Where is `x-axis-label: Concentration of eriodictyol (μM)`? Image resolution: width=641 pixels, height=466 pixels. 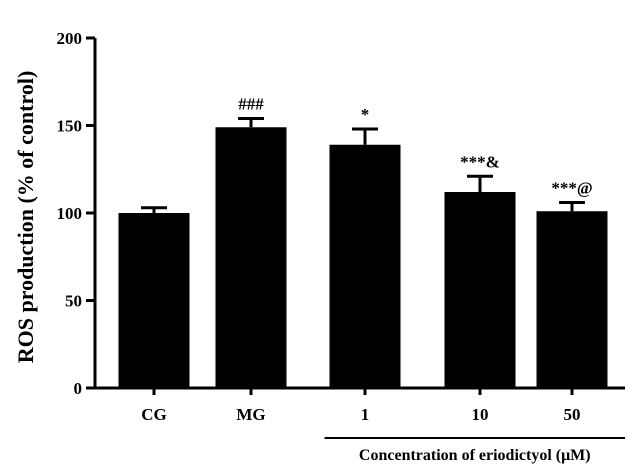 x-axis-label: Concentration of eriodictyol (μM) is located at coordinates (475, 455).